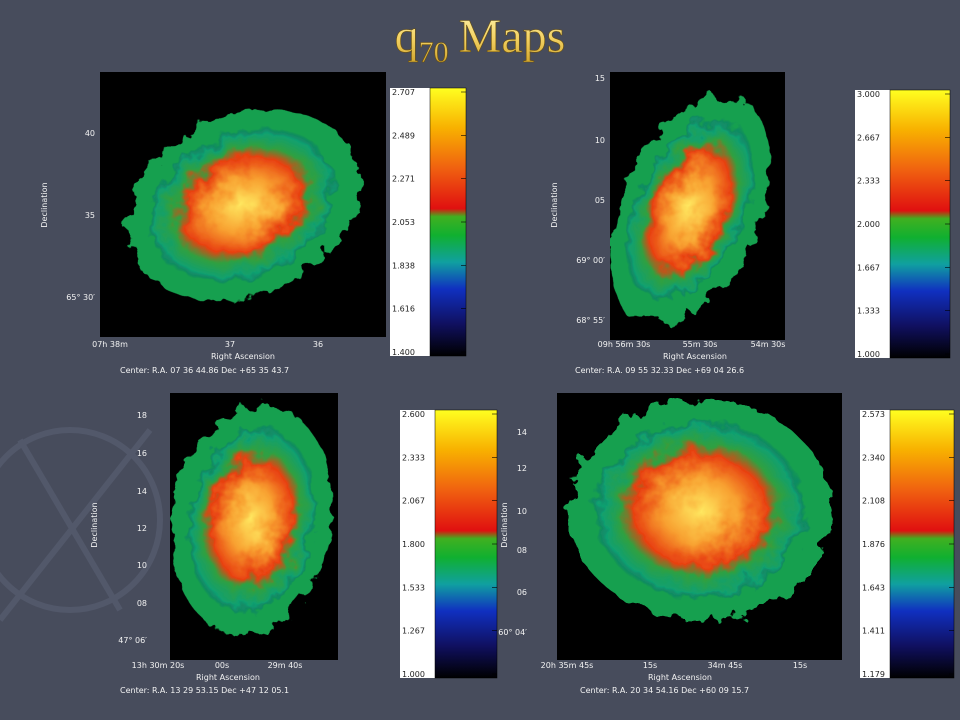 The height and width of the screenshot is (720, 960). I want to click on colorbar-label: 2.667, so click(868, 137).